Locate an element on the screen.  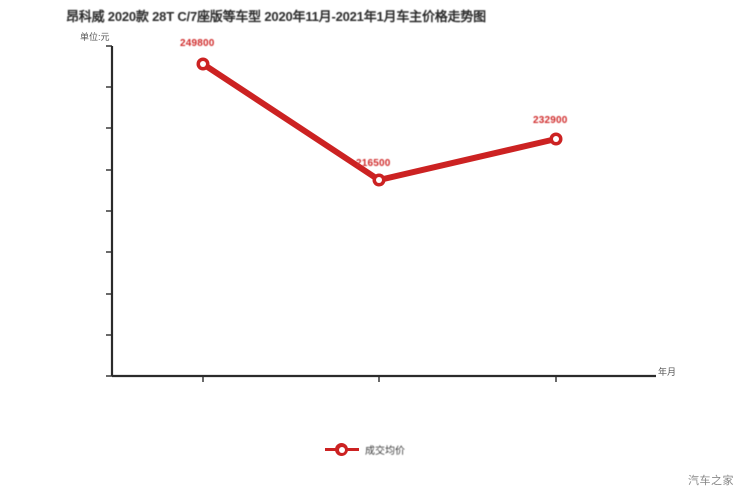
data-label-point-3: 232900 is located at coordinates (550, 120).